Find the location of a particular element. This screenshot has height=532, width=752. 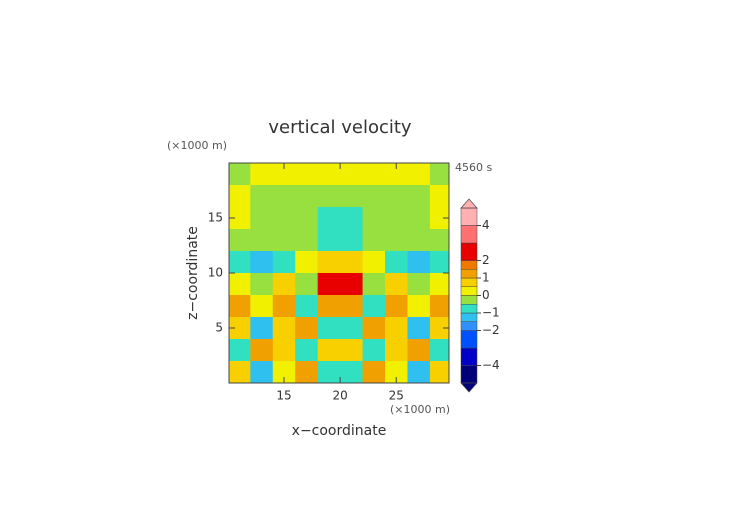

annotation: 4560 s is located at coordinates (473, 167).